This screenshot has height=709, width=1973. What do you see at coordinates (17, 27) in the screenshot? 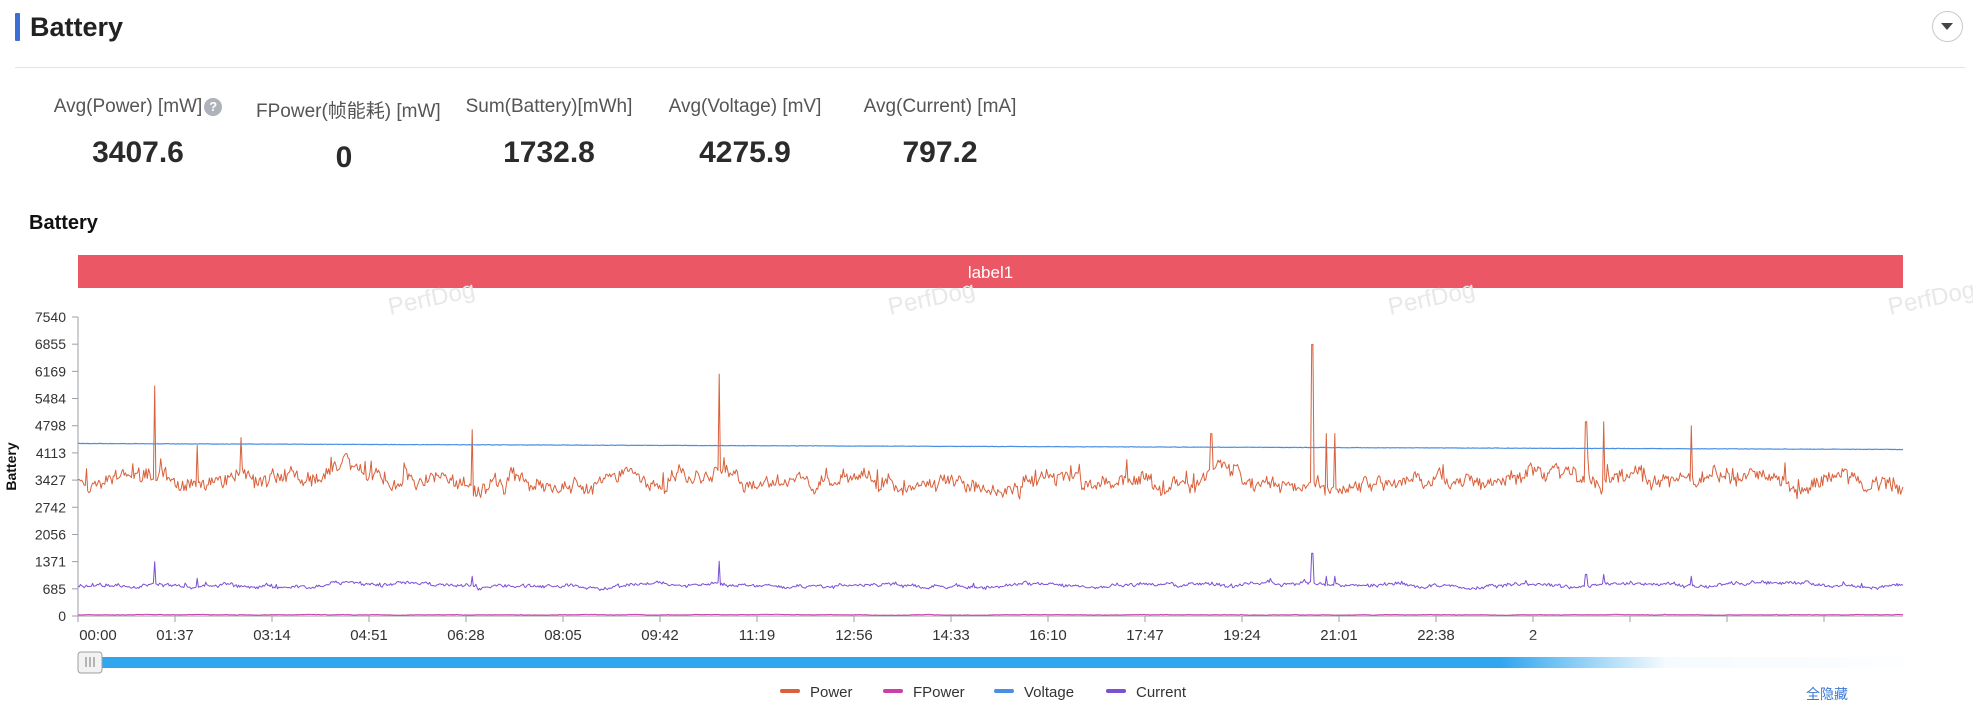
I see `title-accent-bar` at bounding box center [17, 27].